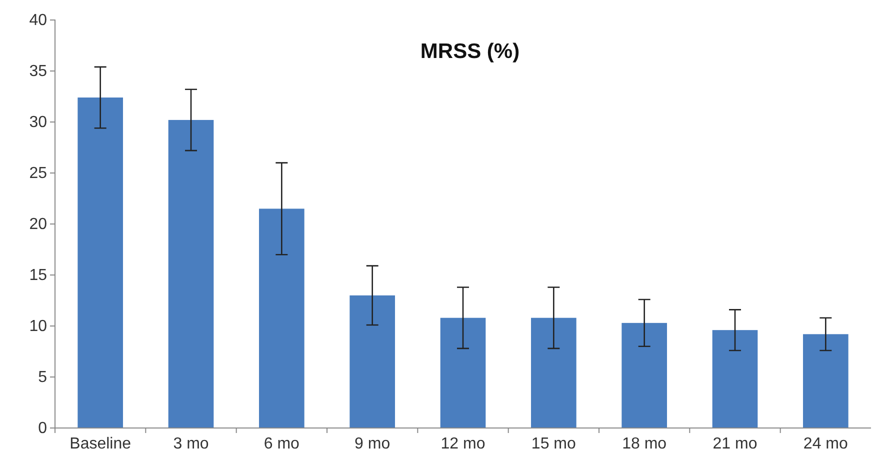 This screenshot has height=469, width=879. Describe the element at coordinates (101, 444) in the screenshot. I see `x-tick-label: Baseline` at that location.